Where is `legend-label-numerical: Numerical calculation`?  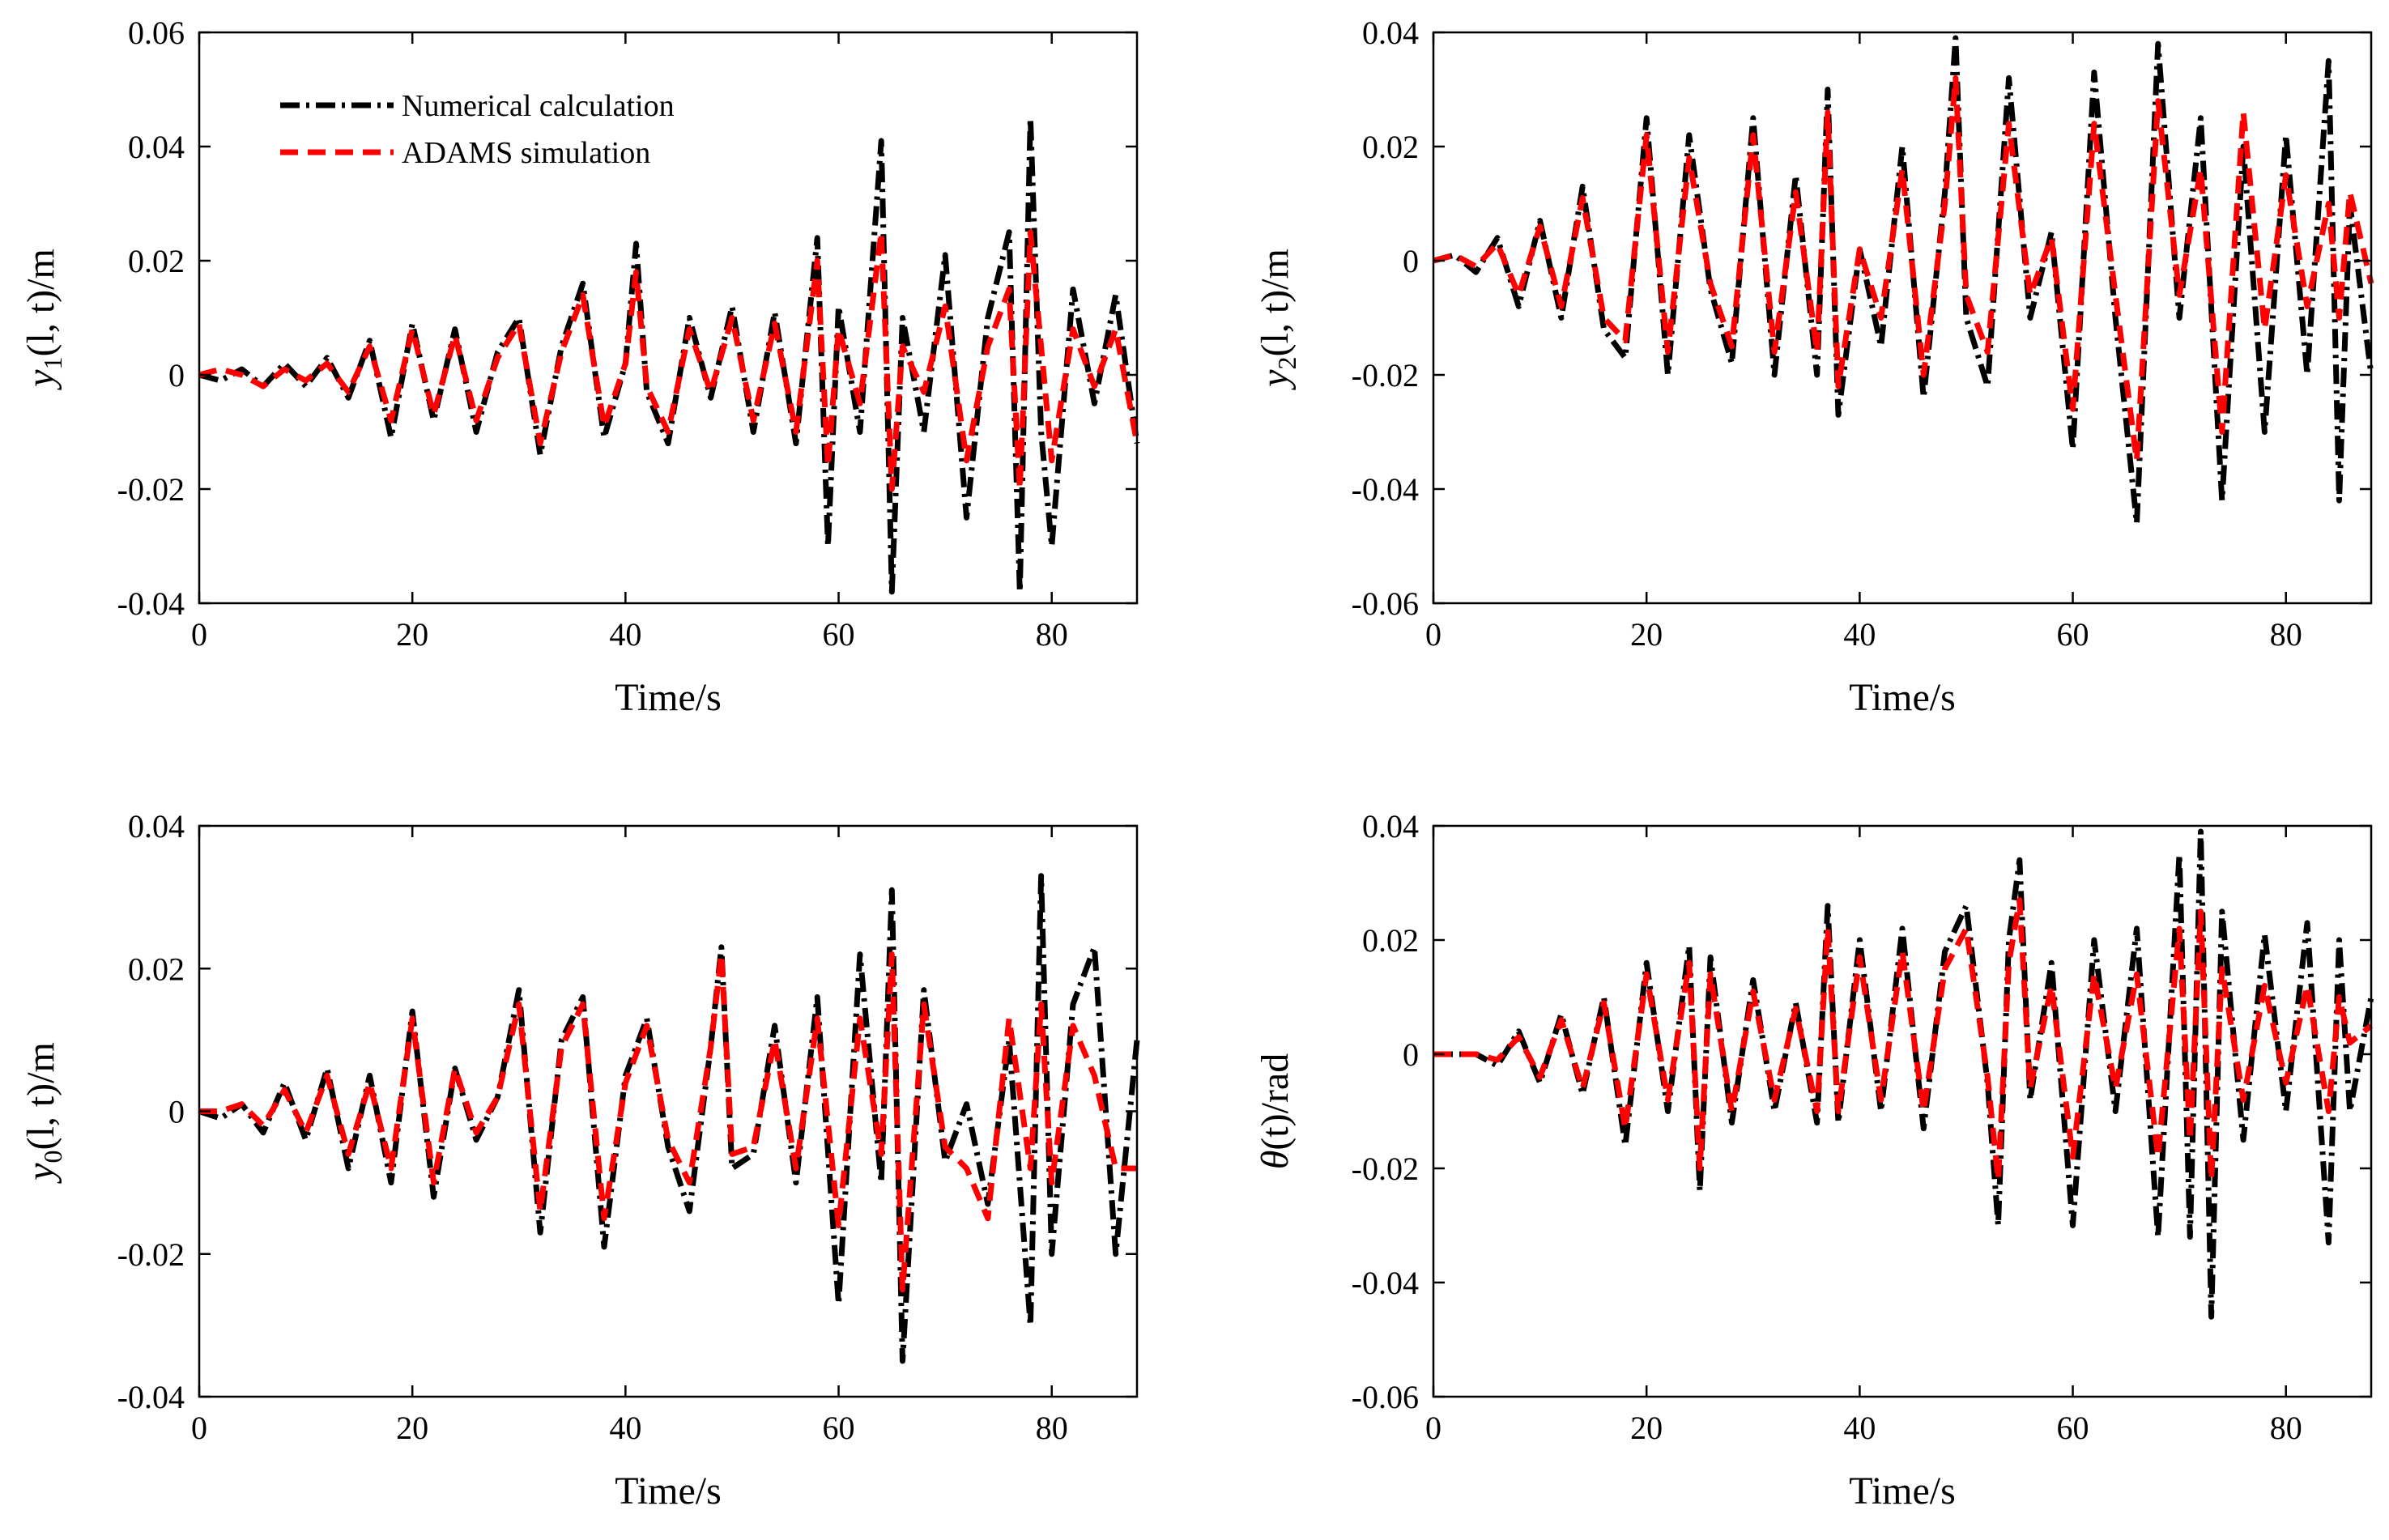 legend-label-numerical: Numerical calculation is located at coordinates (538, 106).